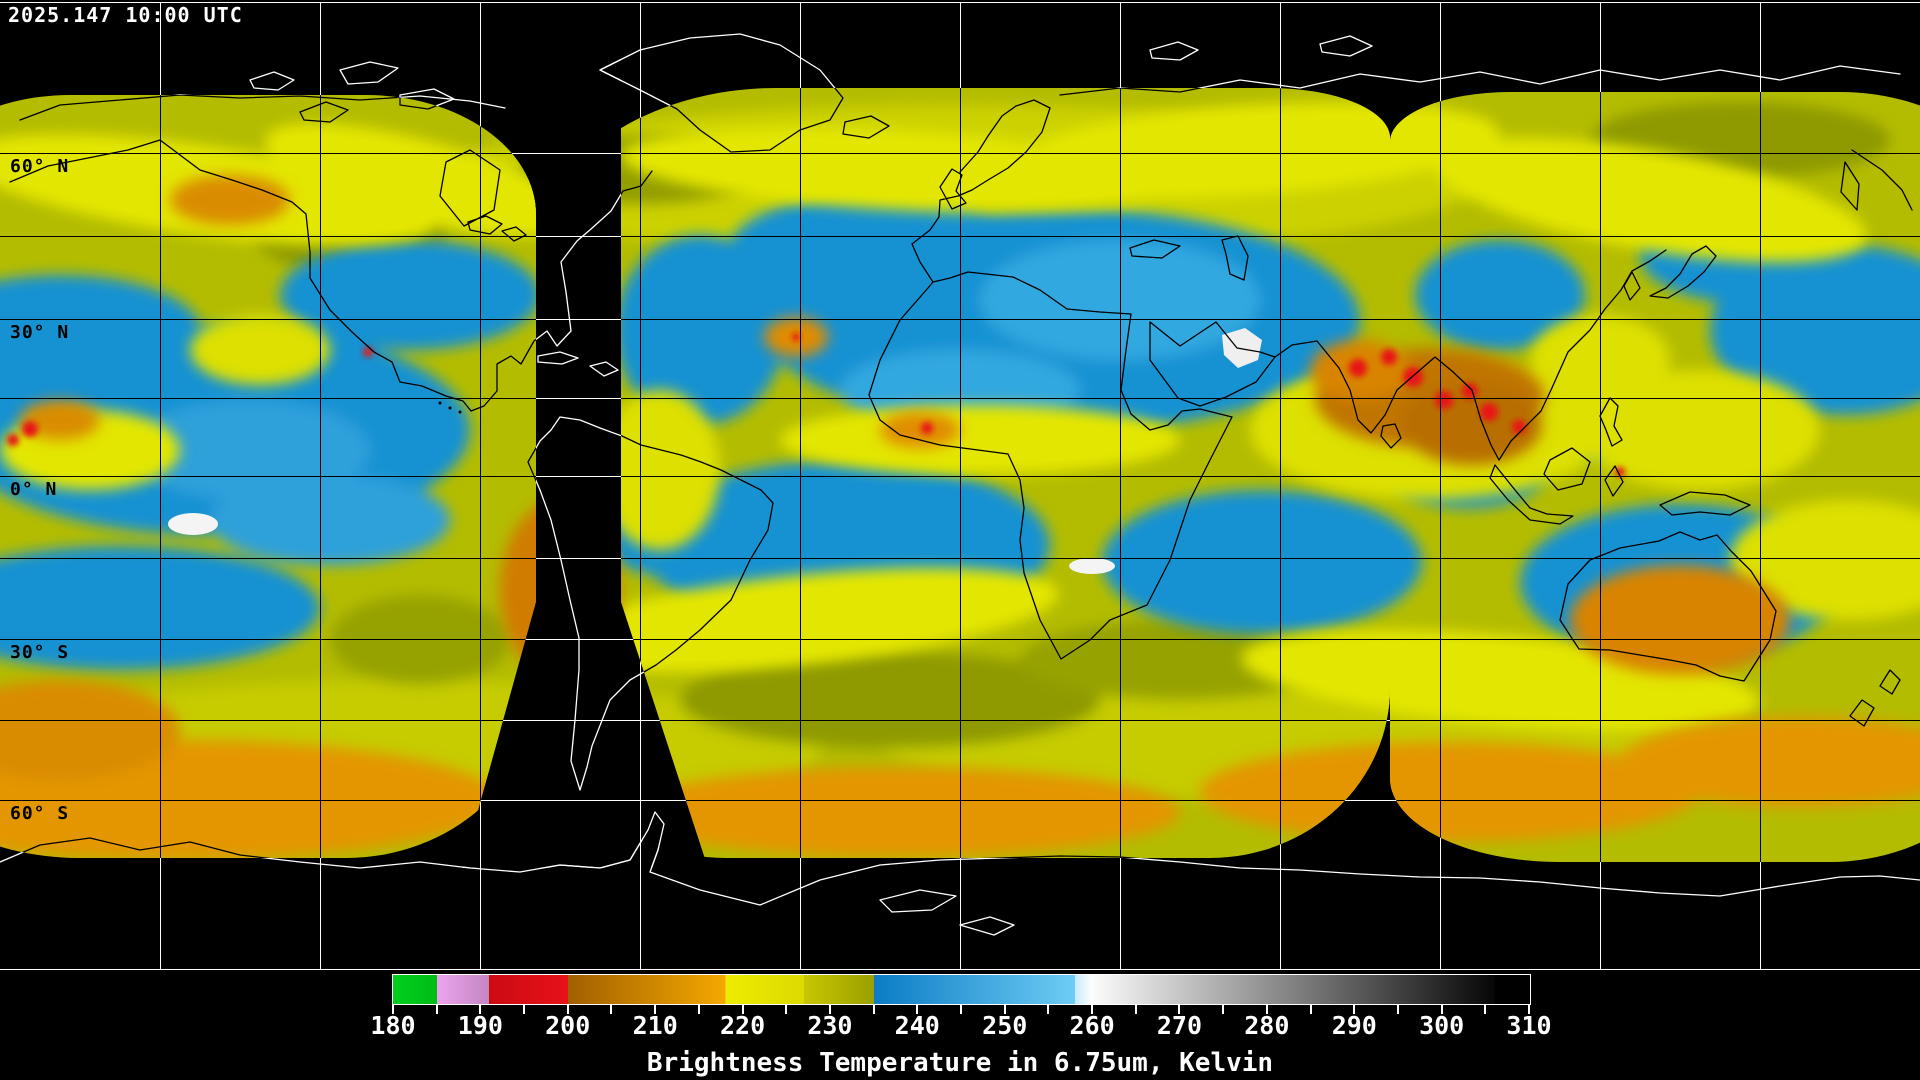 The width and height of the screenshot is (1920, 1080). What do you see at coordinates (34, 489) in the screenshot?
I see `latitude-label: 0° N` at bounding box center [34, 489].